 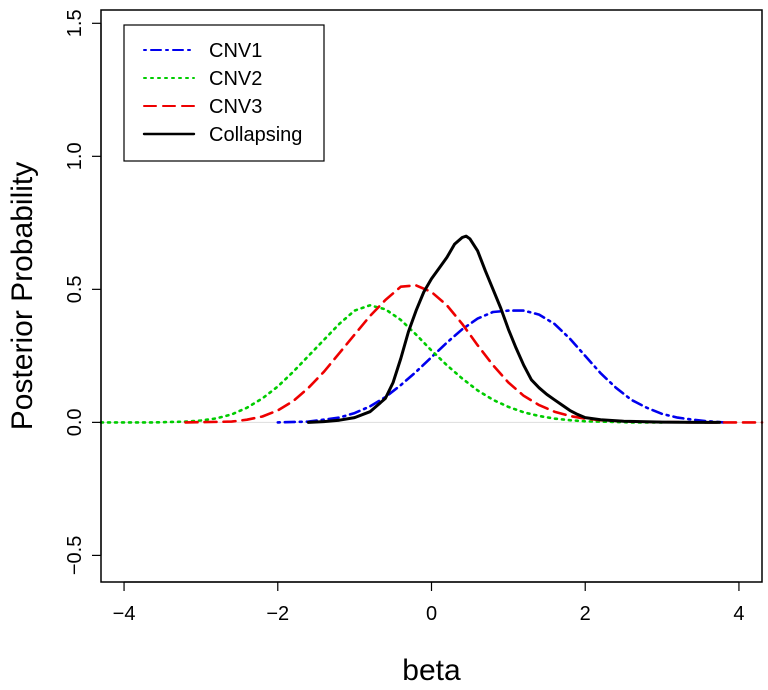 What do you see at coordinates (500, 366) in the screenshot?
I see `series-line-cnv1` at bounding box center [500, 366].